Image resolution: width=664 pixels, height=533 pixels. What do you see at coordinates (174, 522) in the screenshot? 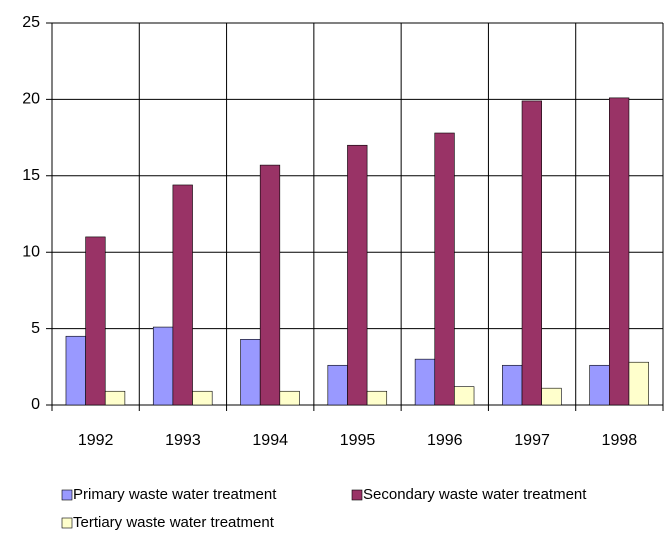
I see `legend-label: Tertiary waste water treatment` at bounding box center [174, 522].